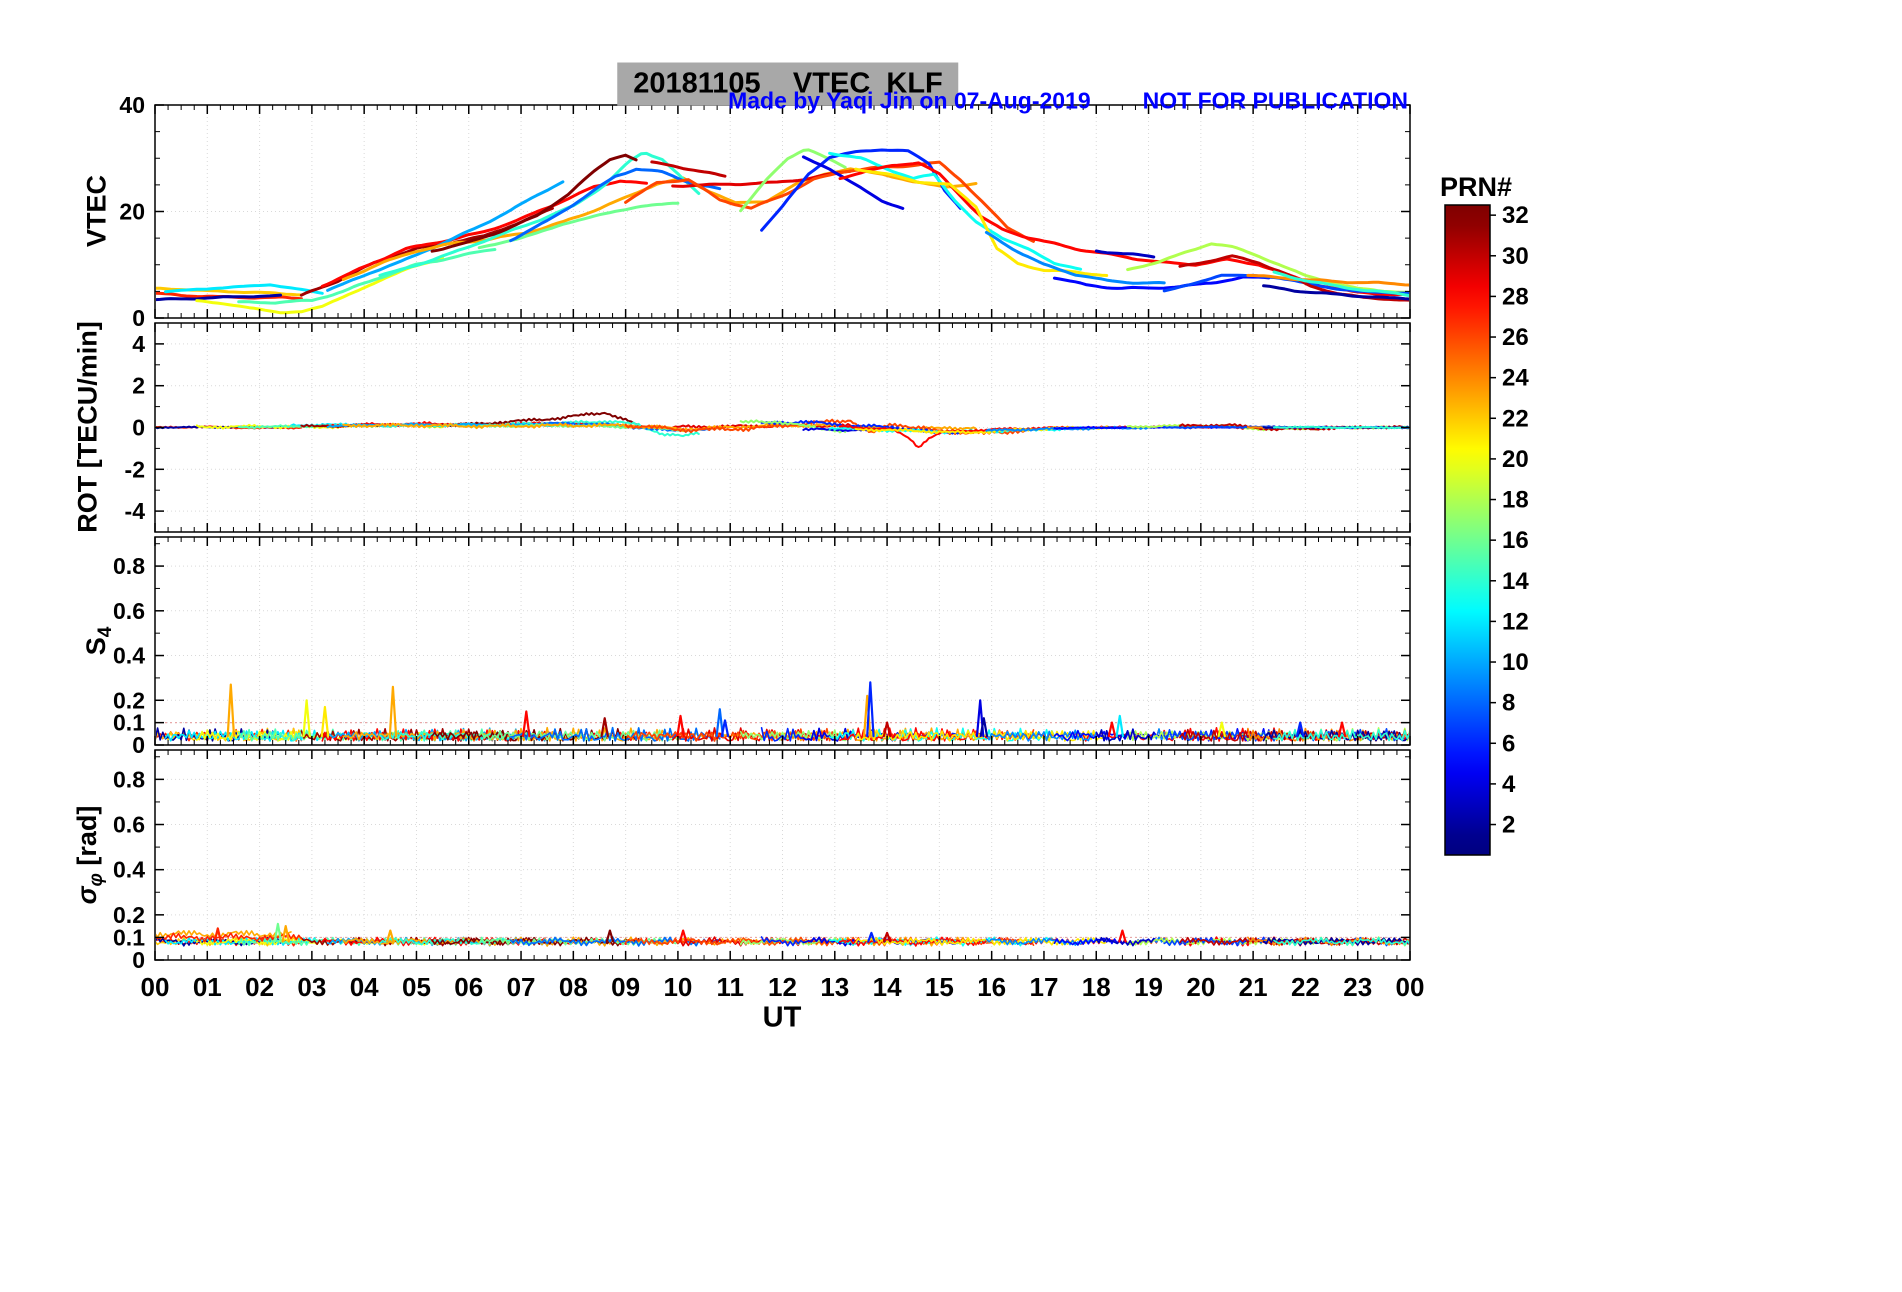  What do you see at coordinates (834, 987) in the screenshot?
I see `xtick-label: 13` at bounding box center [834, 987].